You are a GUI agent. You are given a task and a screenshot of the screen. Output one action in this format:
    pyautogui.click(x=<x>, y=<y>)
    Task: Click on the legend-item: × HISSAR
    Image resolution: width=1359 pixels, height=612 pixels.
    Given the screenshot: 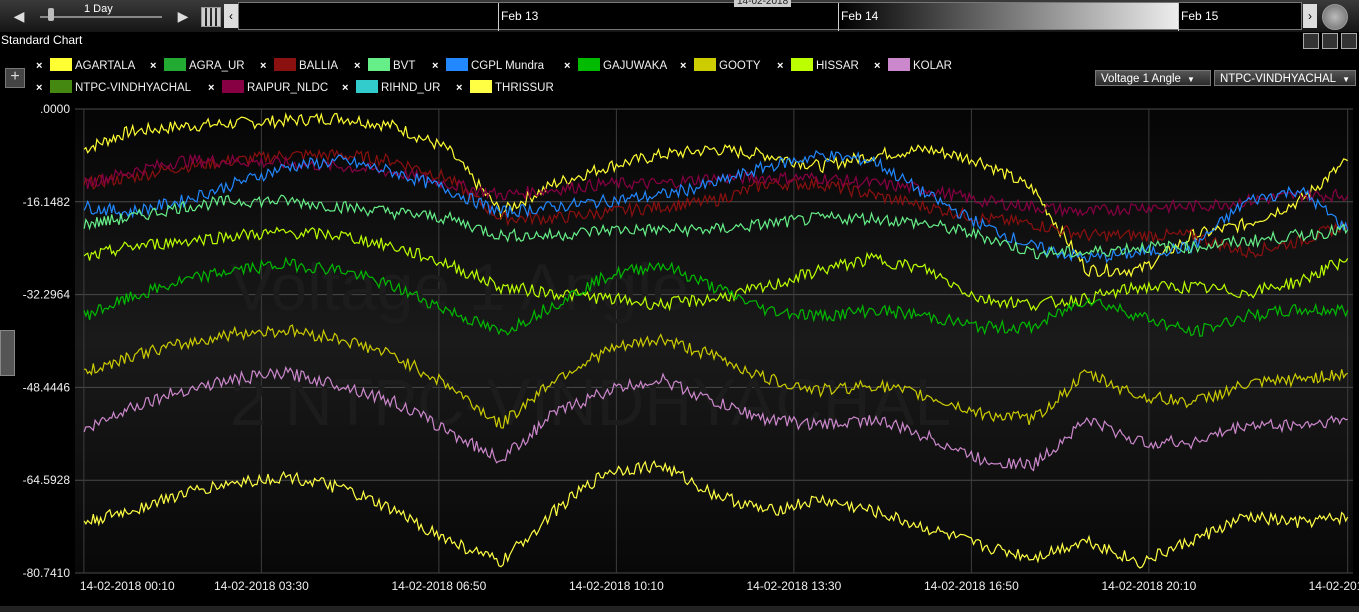 What is the action you would take?
    pyautogui.click(x=818, y=66)
    